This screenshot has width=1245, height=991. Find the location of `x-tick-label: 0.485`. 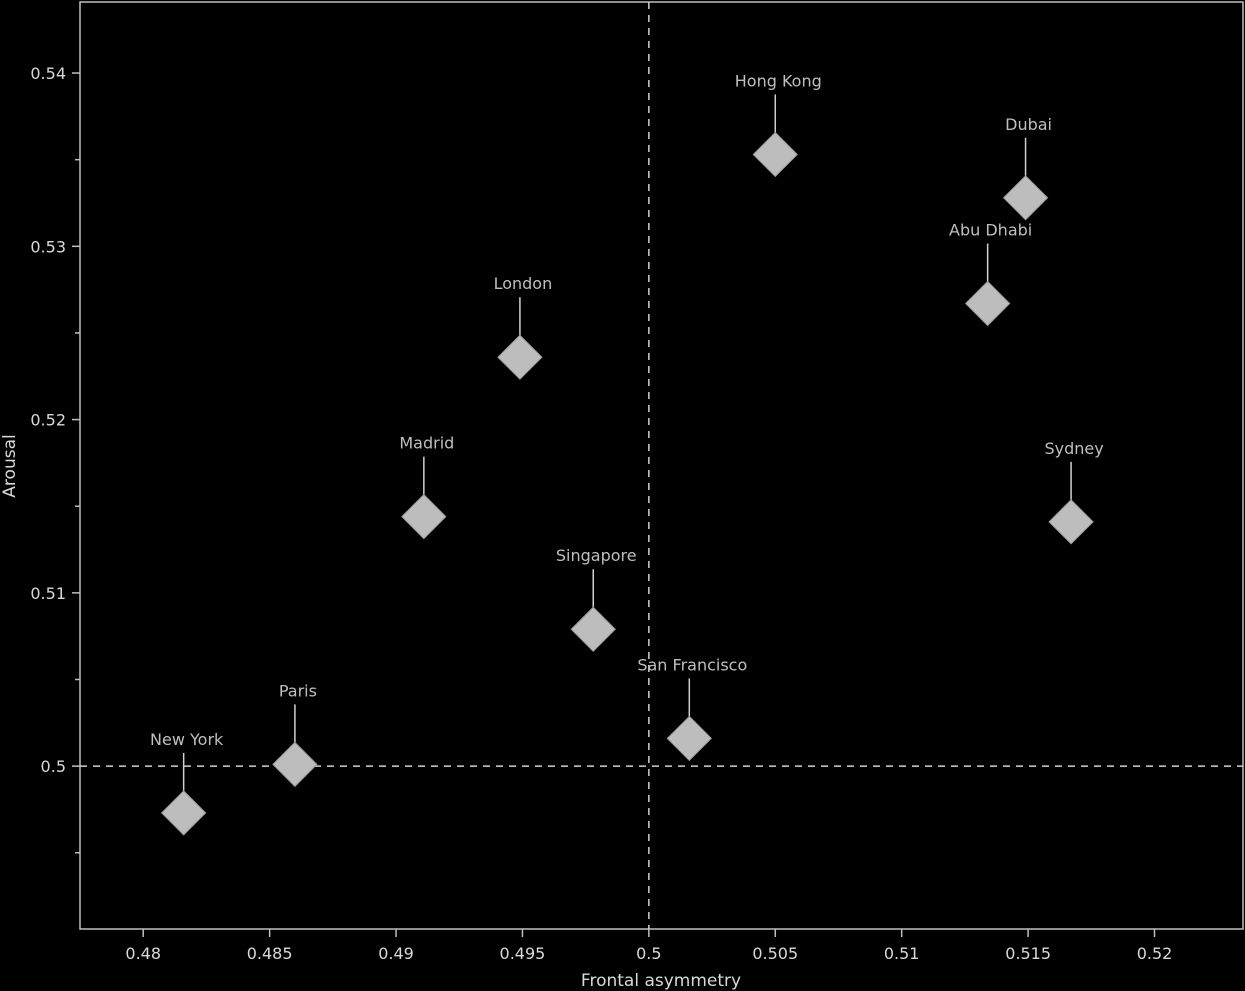

x-tick-label: 0.485 is located at coordinates (270, 953).